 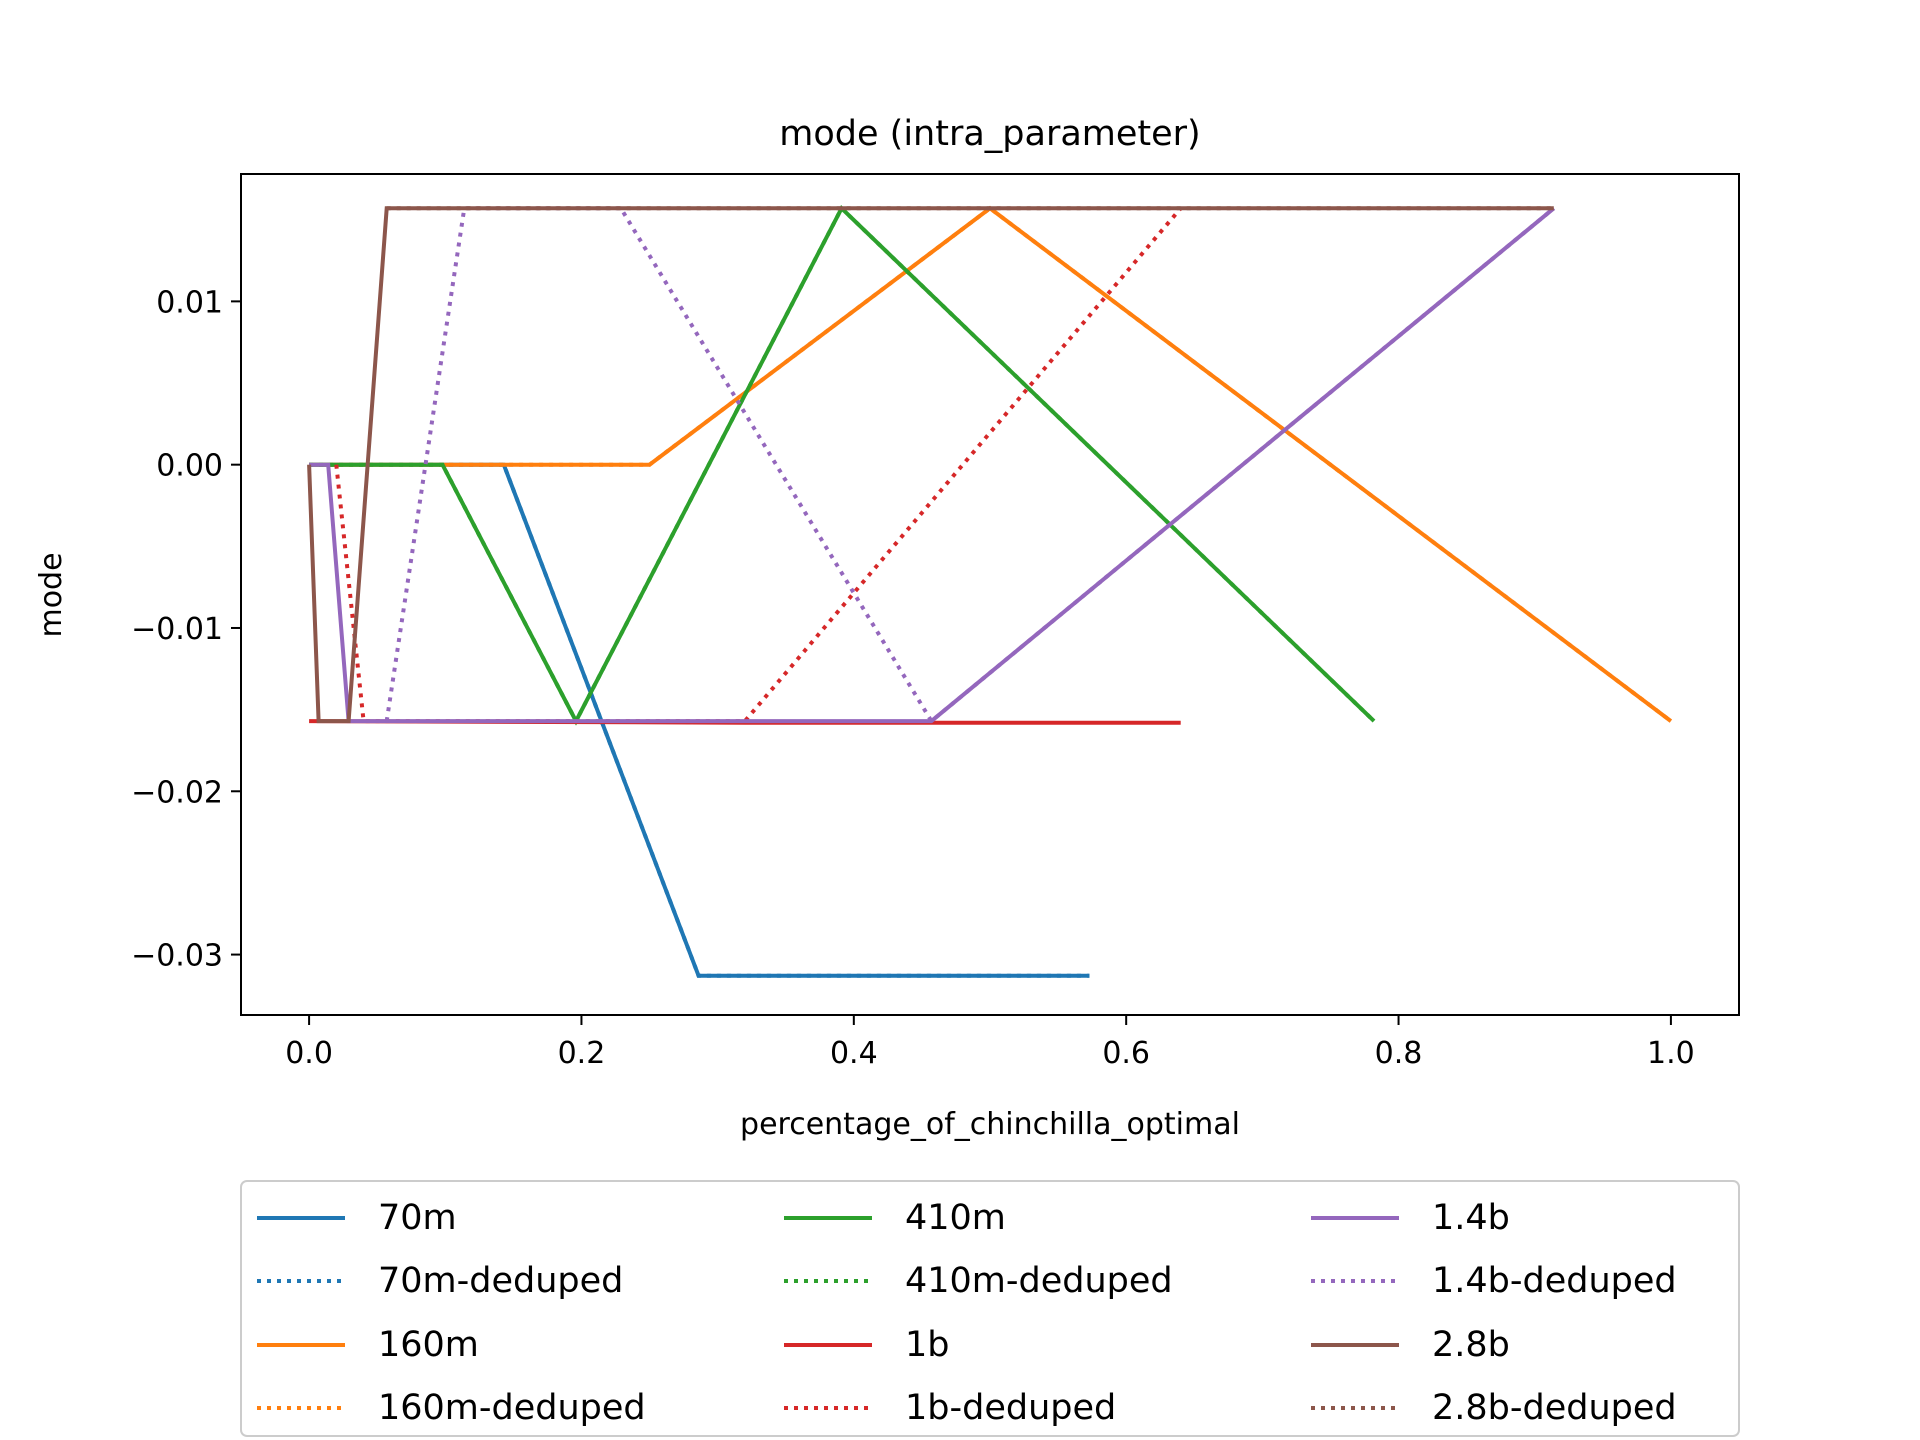 What do you see at coordinates (51, 594) in the screenshot?
I see `y-axis-label: mode` at bounding box center [51, 594].